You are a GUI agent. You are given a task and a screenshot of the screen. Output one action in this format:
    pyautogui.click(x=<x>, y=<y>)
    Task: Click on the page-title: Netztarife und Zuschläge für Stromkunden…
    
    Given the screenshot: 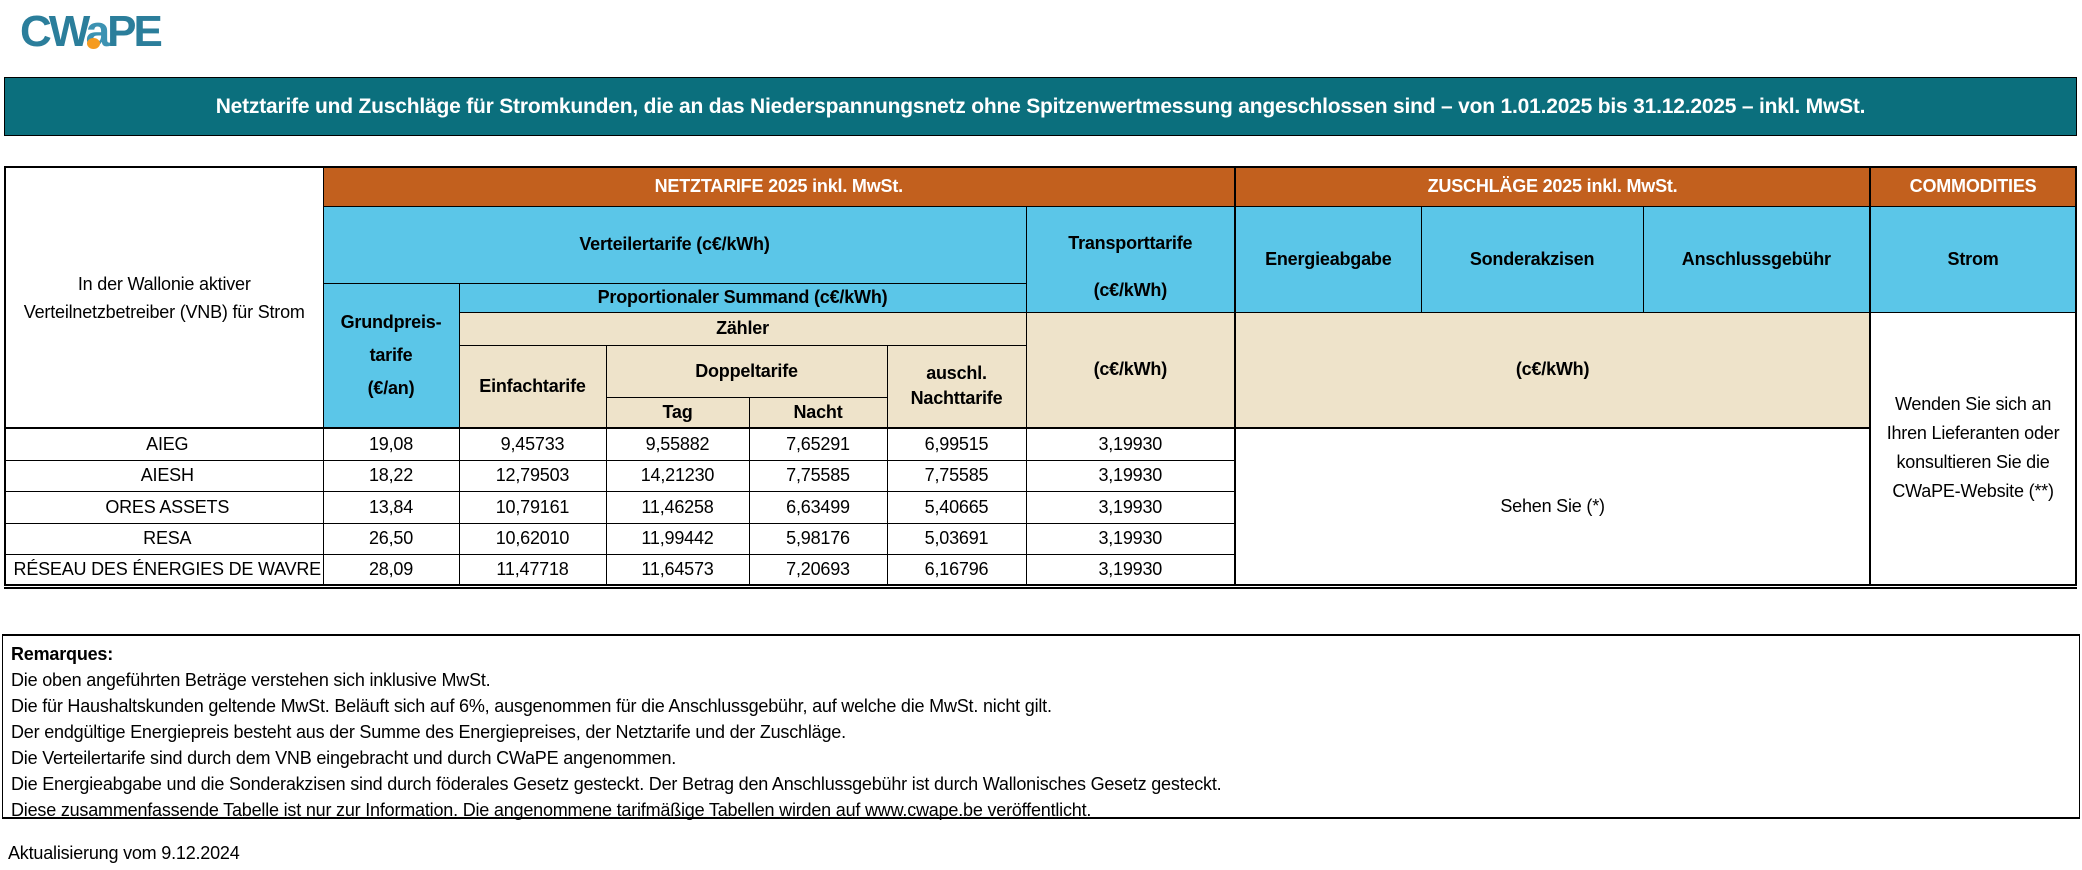 What is the action you would take?
    pyautogui.click(x=1040, y=106)
    